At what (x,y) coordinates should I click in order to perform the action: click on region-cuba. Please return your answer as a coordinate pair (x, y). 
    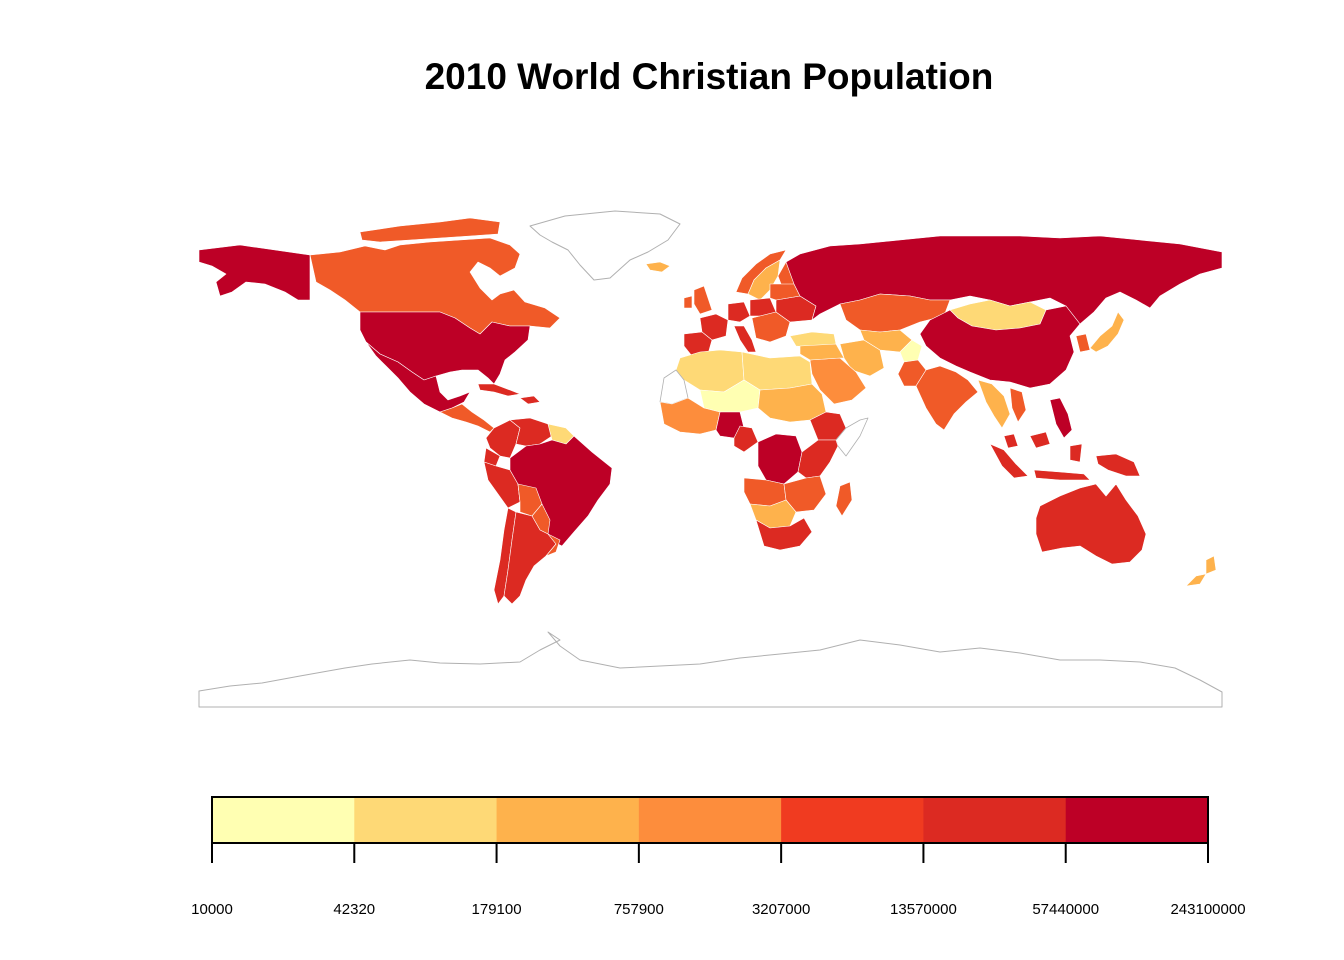
    Looking at the image, I should click on (499, 390).